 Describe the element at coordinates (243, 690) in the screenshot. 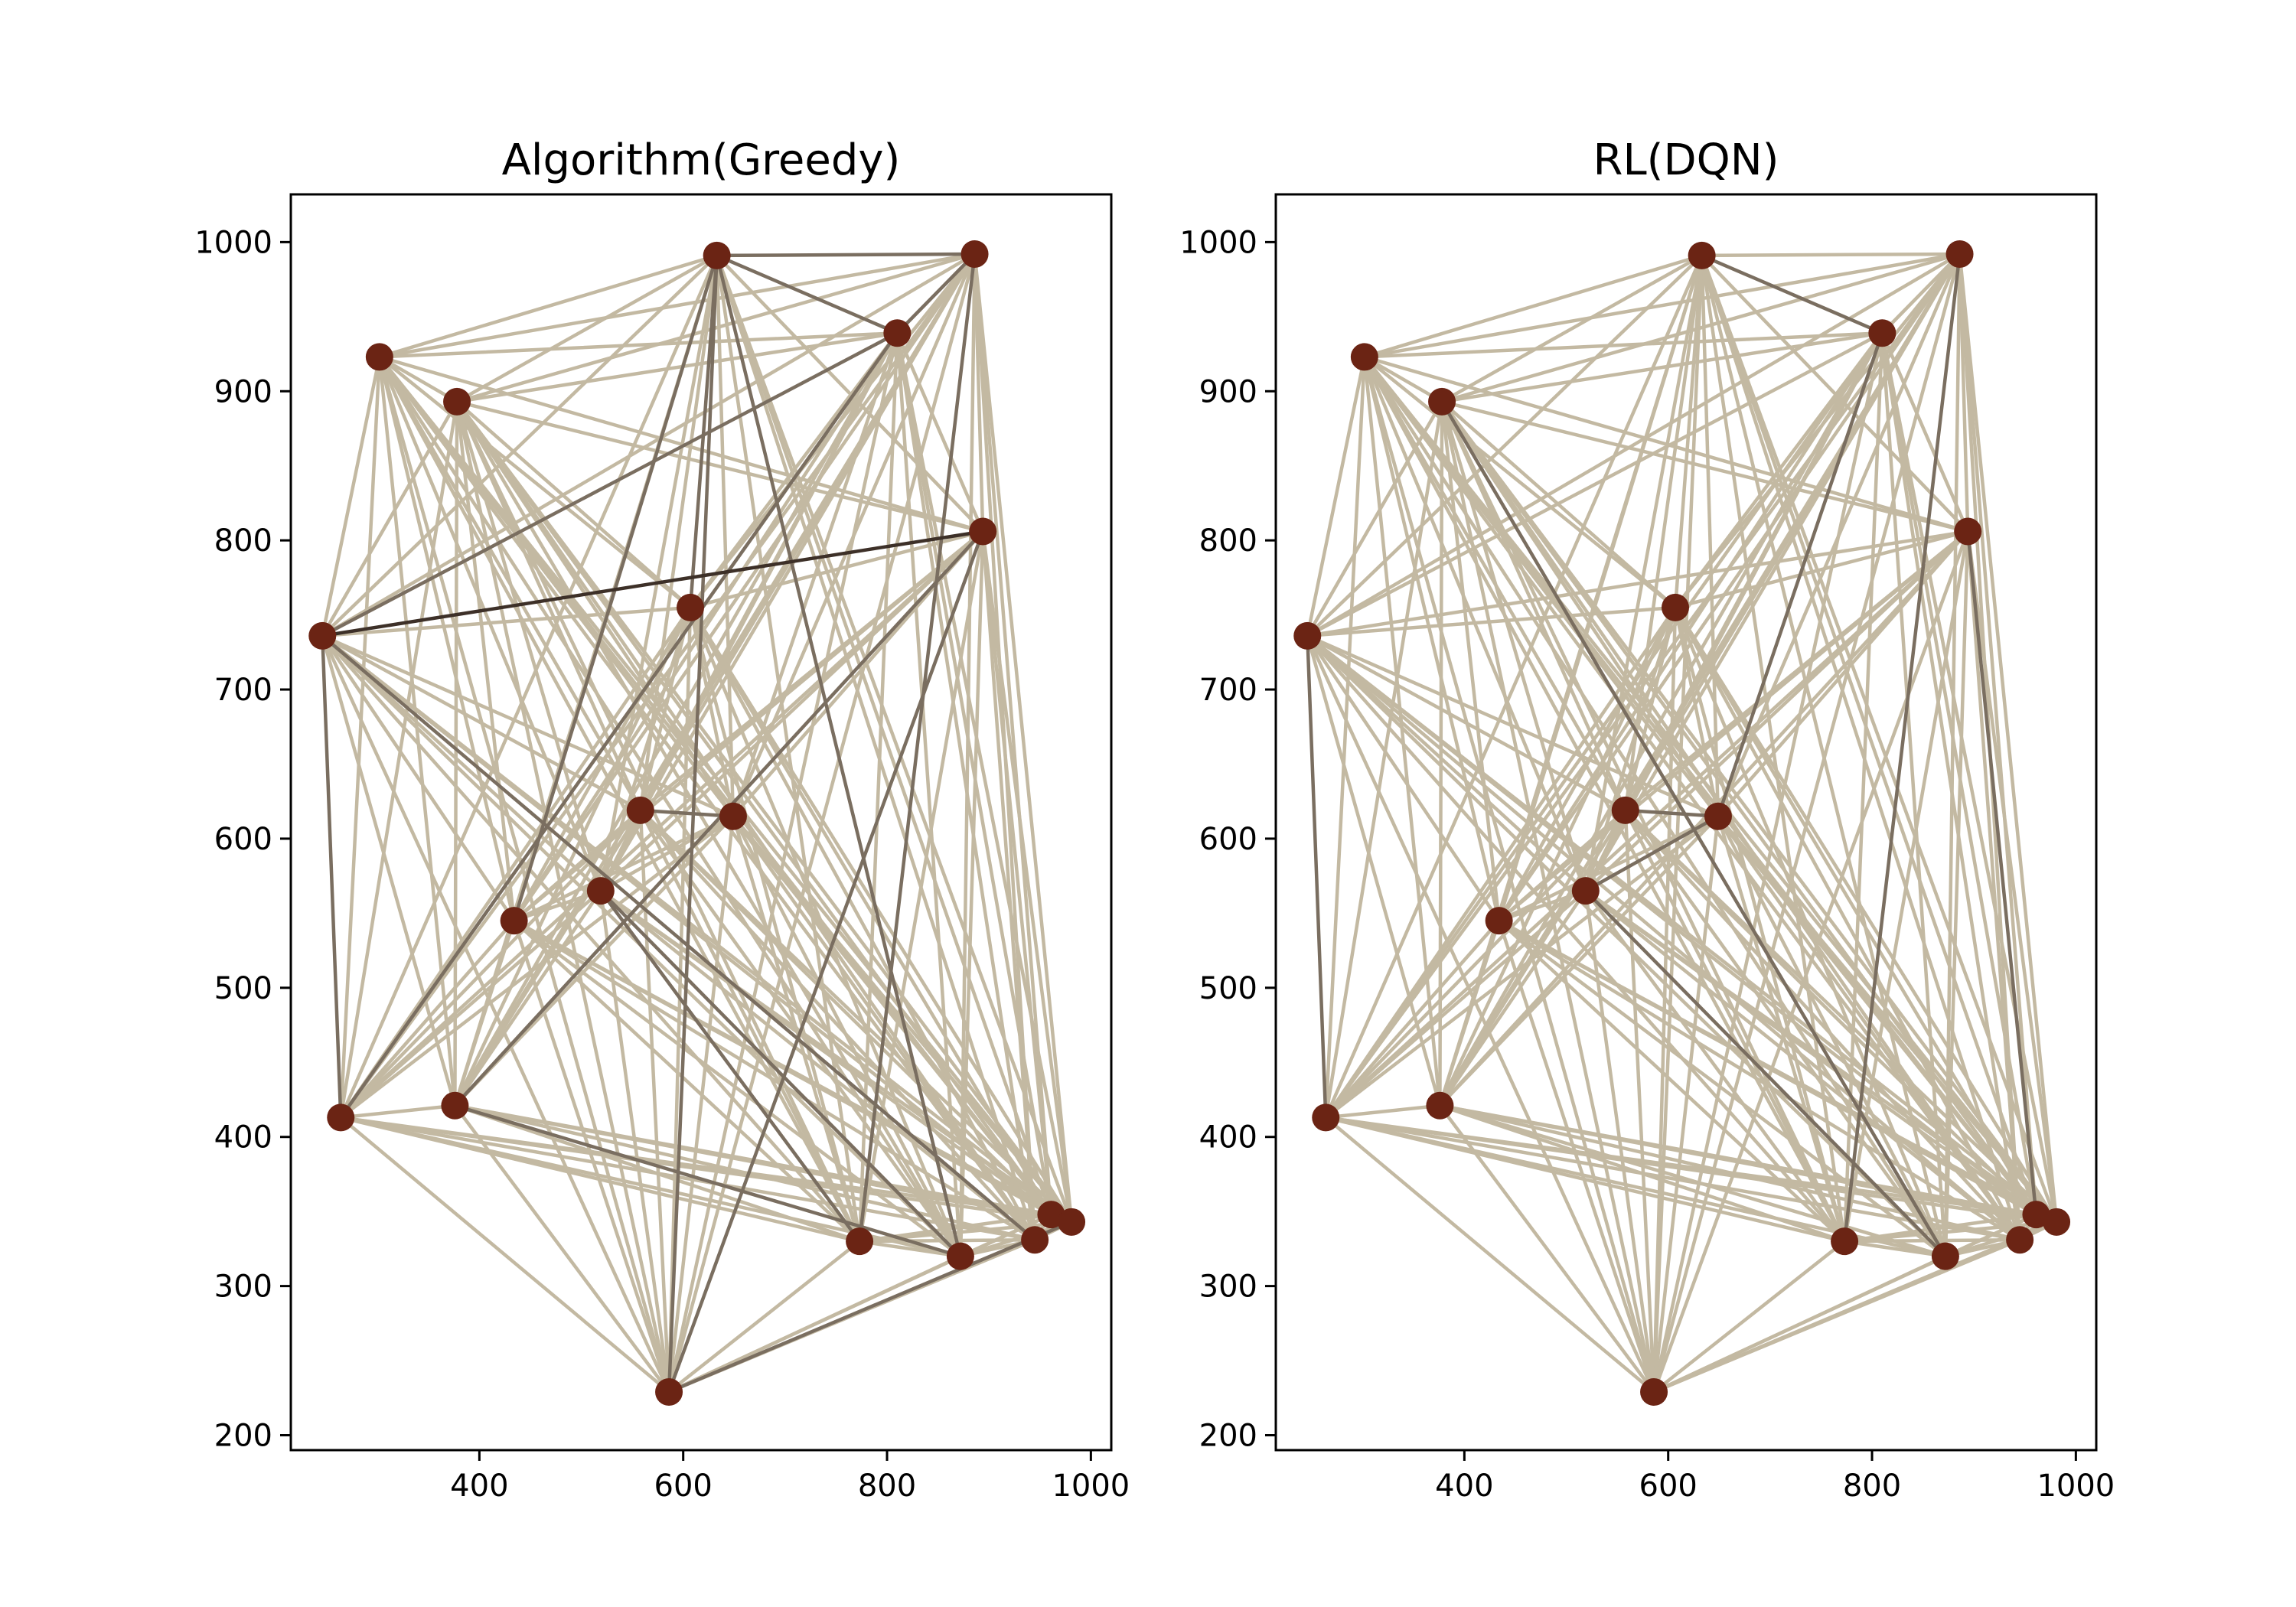

I see `greedy-ytick-label-700: 700` at that location.